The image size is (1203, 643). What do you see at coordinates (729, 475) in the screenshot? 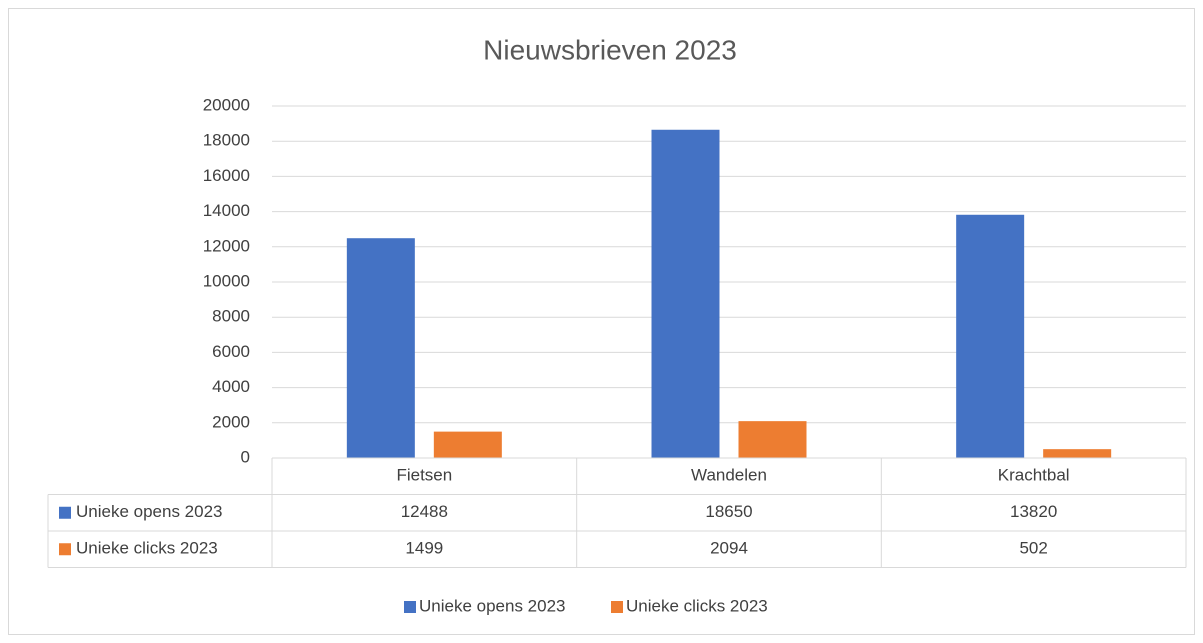
I see `x-tick-label: Wandelen` at bounding box center [729, 475].